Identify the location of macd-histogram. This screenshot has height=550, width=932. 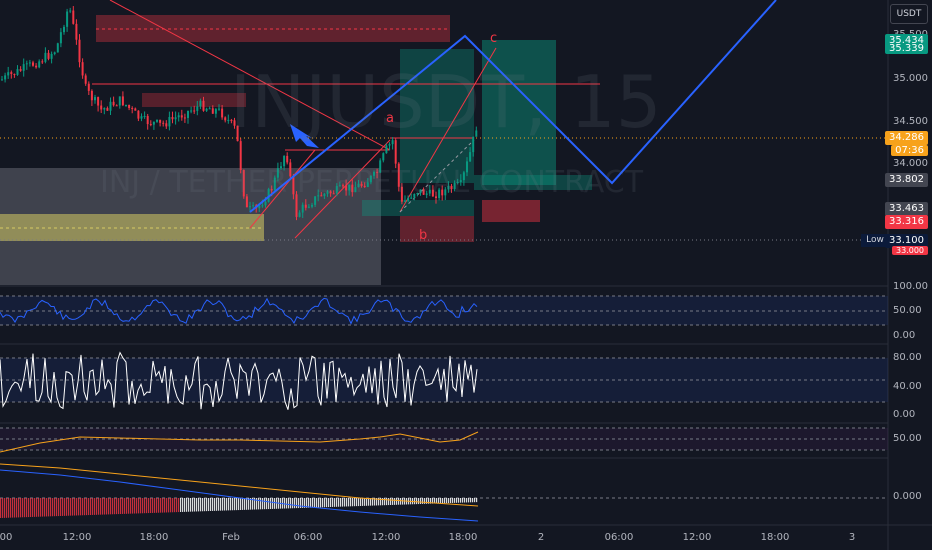
(239, 508).